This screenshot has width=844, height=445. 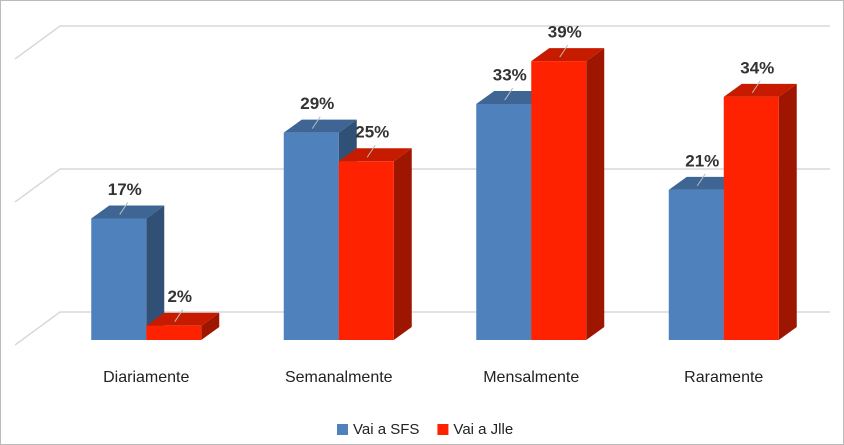 I want to click on value-label: 29%, so click(x=317, y=103).